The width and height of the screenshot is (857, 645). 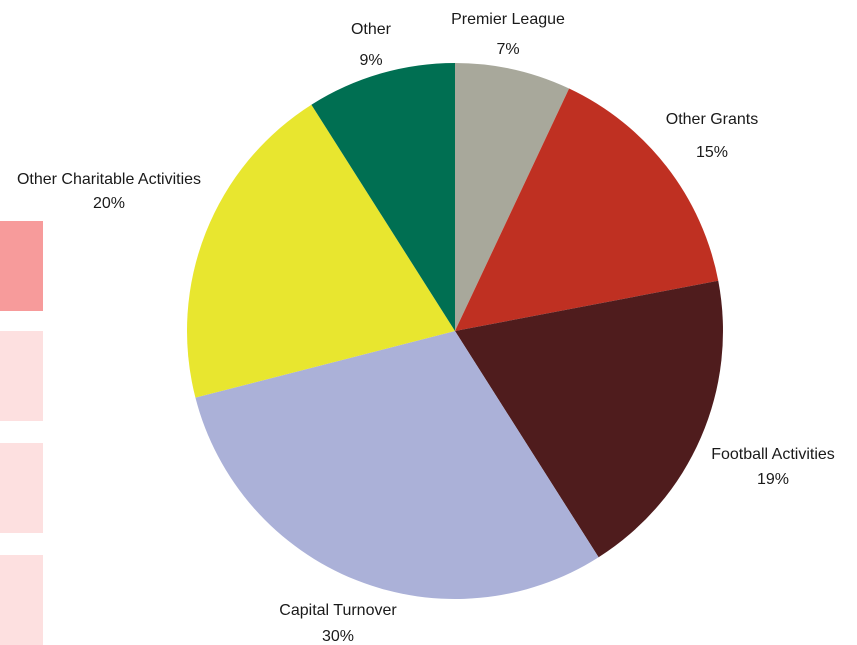 What do you see at coordinates (507, 49) in the screenshot?
I see `slice-label-percent: 7%` at bounding box center [507, 49].